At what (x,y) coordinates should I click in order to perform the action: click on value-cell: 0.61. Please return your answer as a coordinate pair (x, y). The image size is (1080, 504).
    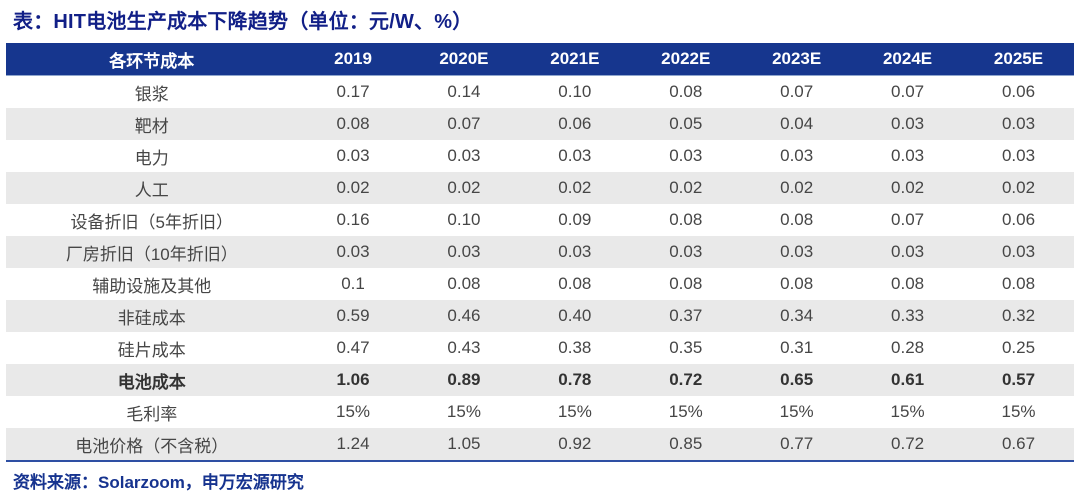
    Looking at the image, I should click on (908, 379).